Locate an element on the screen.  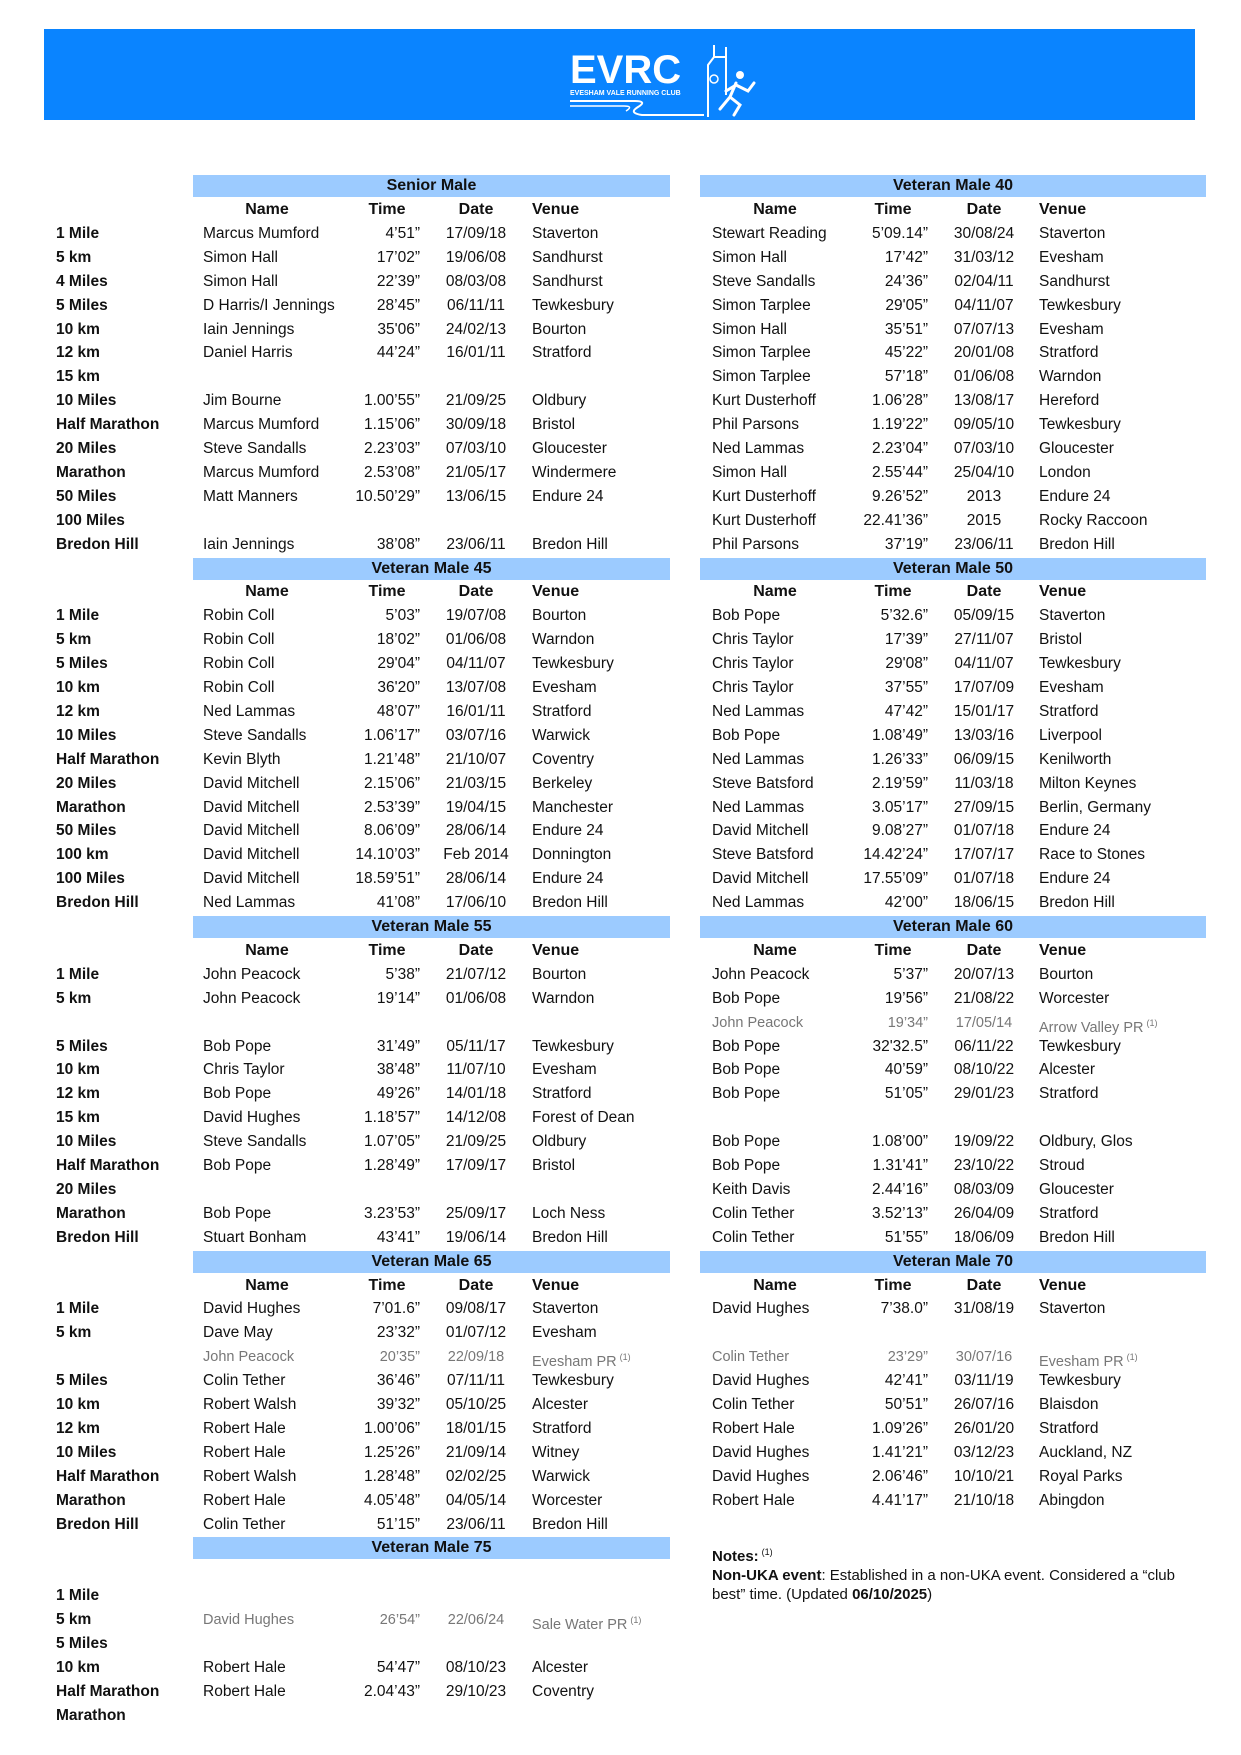
record-time: 1.41’21” is located at coordinates (899, 1452).